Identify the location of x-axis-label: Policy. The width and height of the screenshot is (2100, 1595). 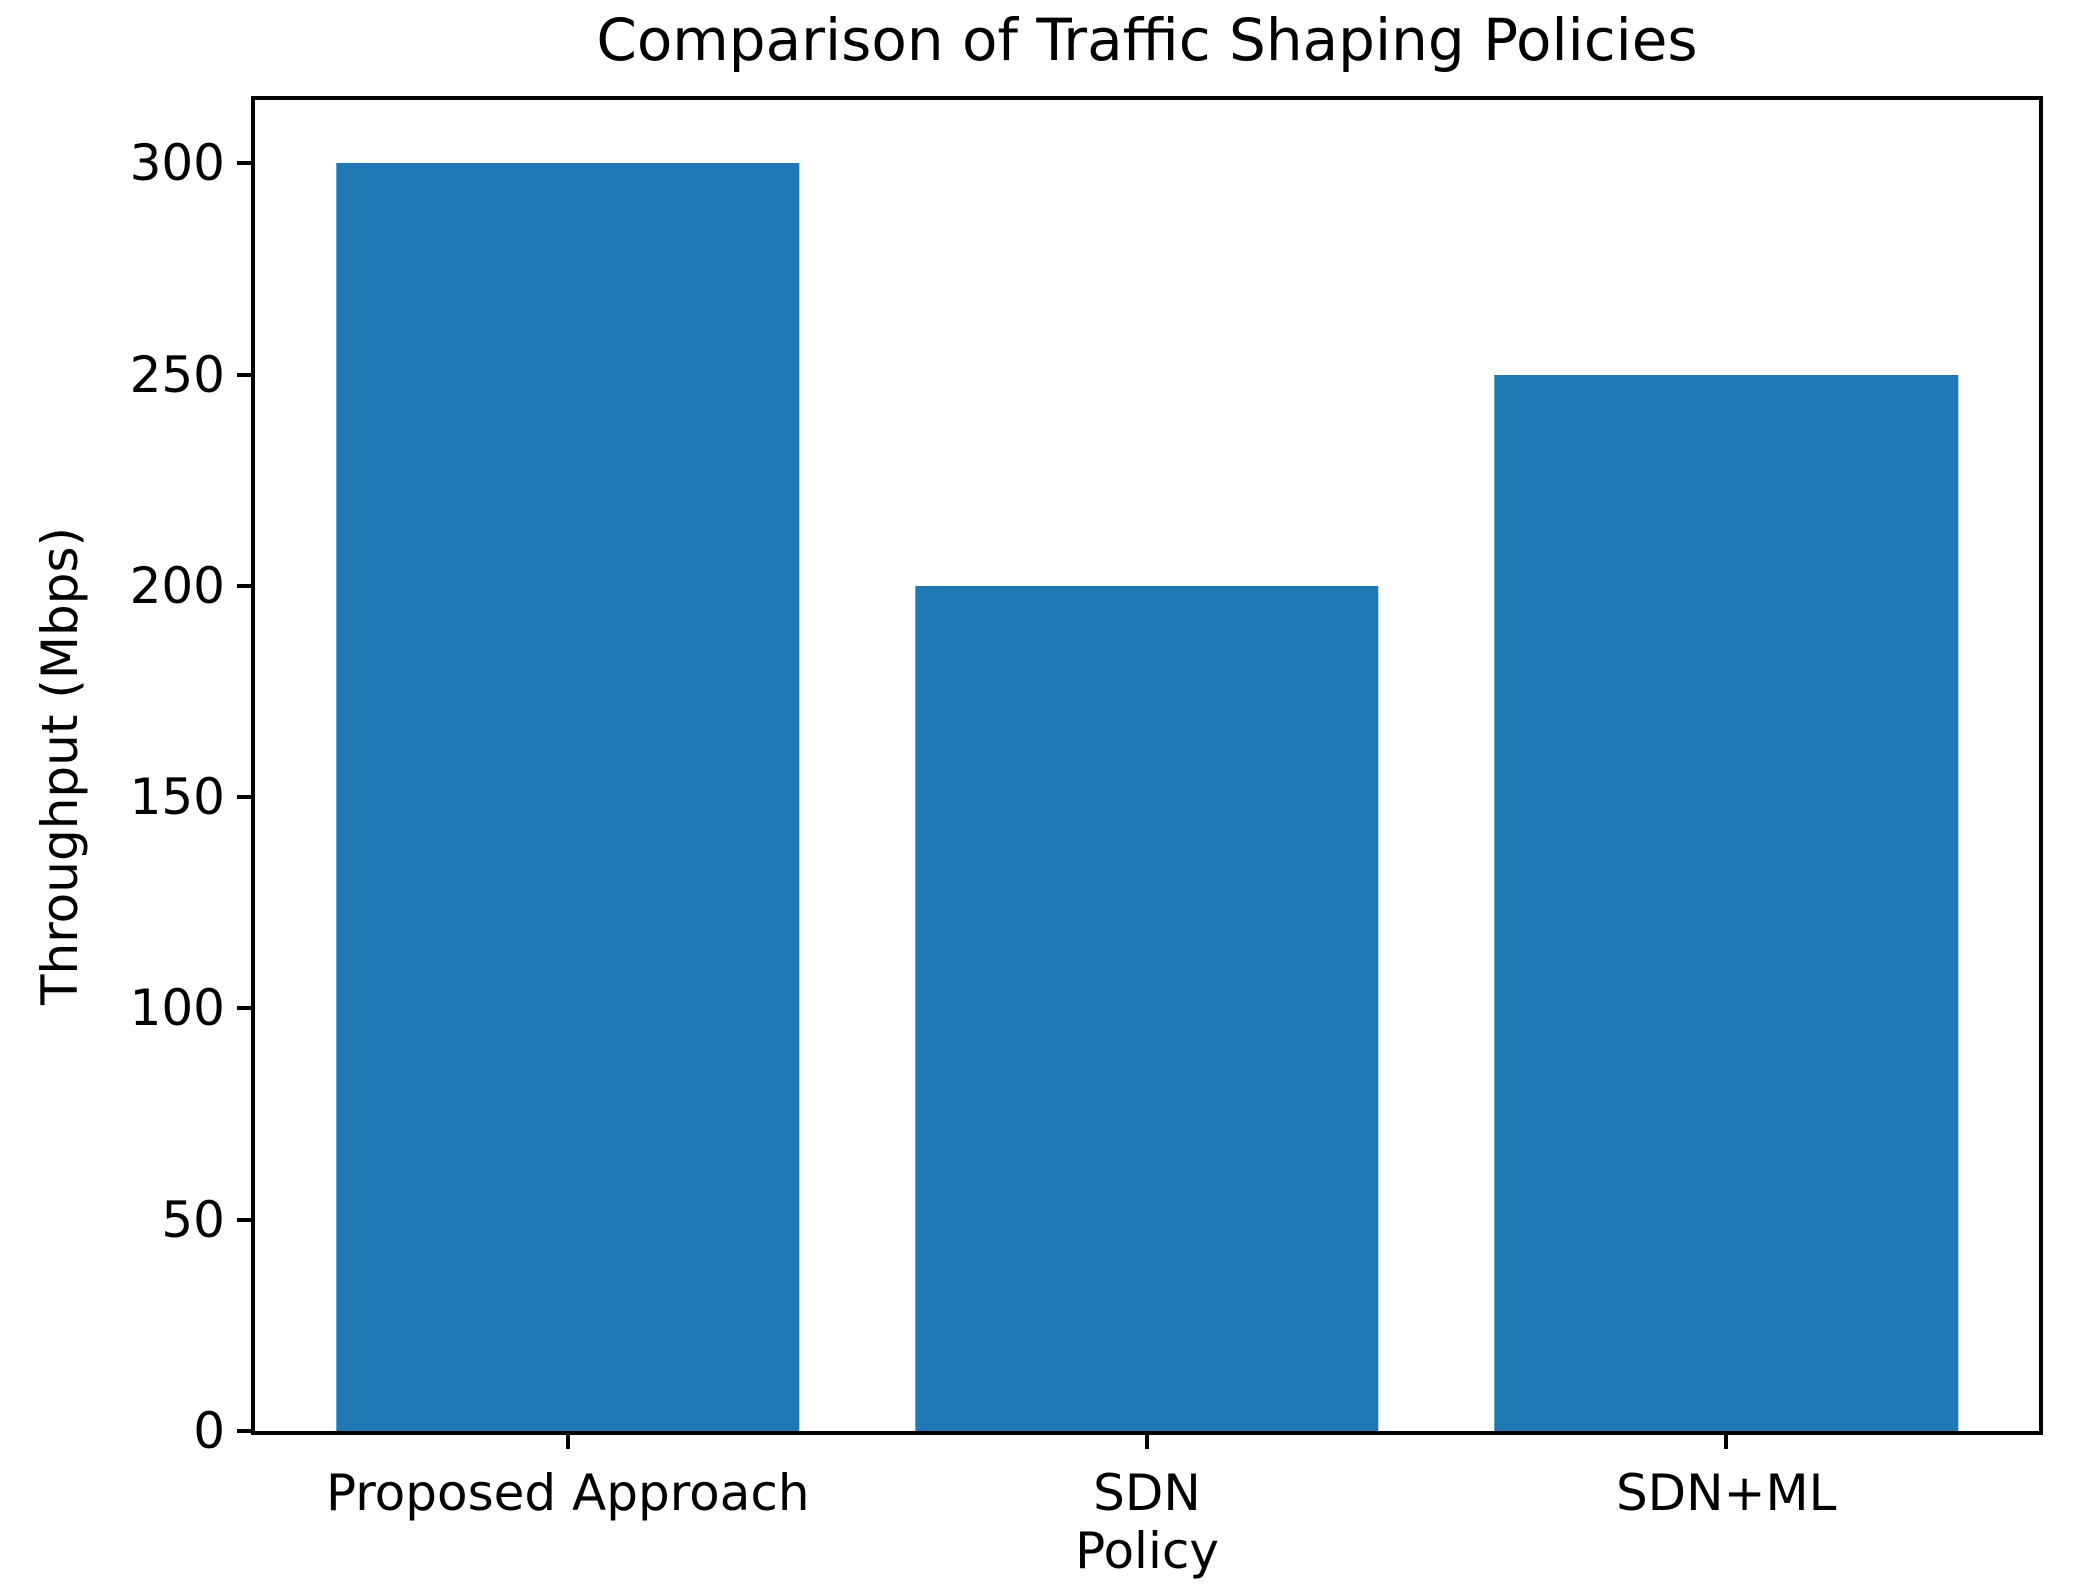
(1147, 1551).